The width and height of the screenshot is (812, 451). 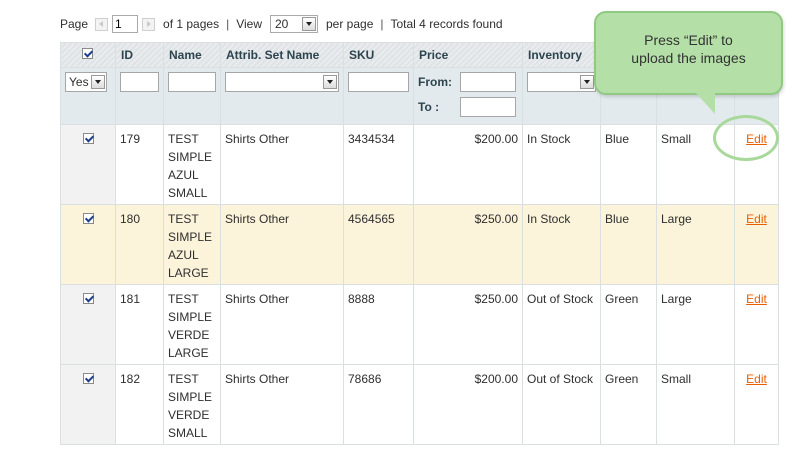 What do you see at coordinates (705, 103) in the screenshot?
I see `callout-pointer` at bounding box center [705, 103].